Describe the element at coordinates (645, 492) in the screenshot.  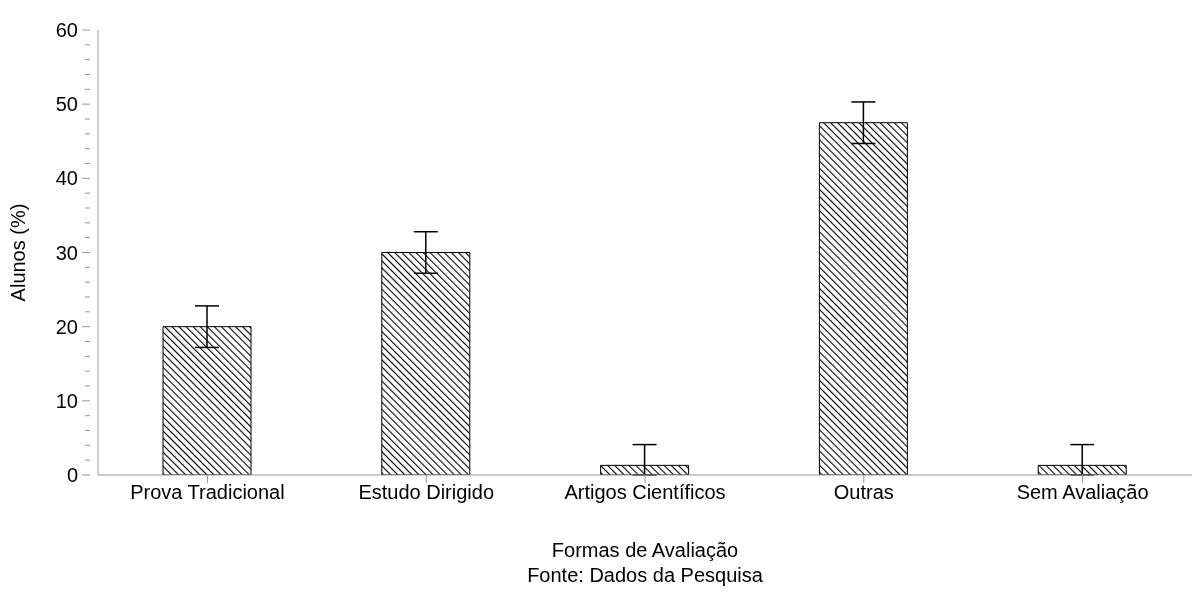
I see `x-tick-label: Artigos Científicos` at that location.